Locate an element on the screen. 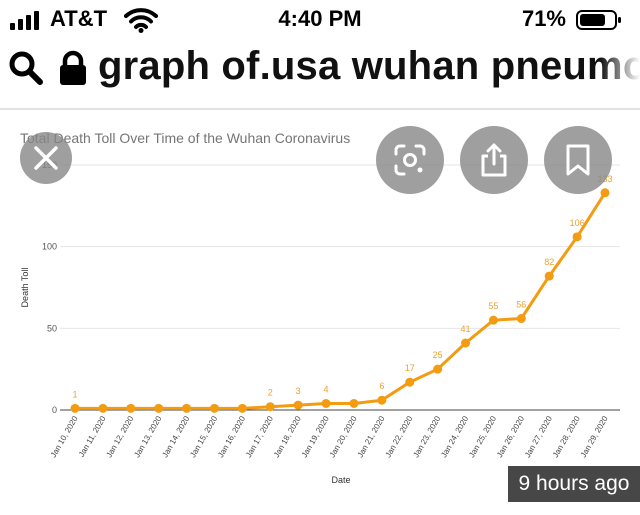 Image resolution: width=640 pixels, height=515 pixels. bookmark-icon is located at coordinates (578, 160).